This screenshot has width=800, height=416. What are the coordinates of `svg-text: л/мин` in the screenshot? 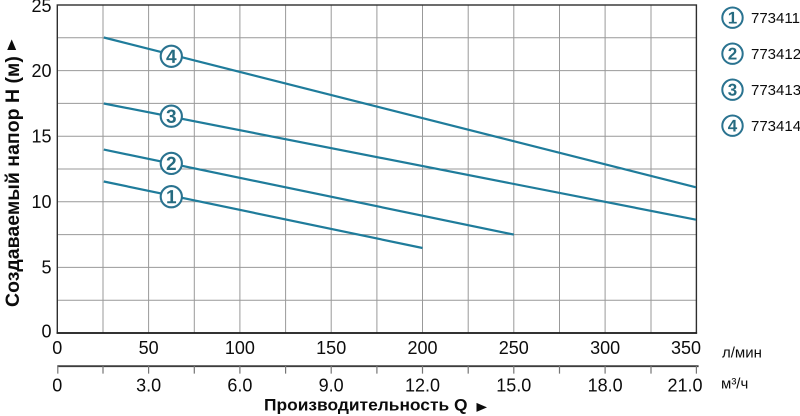 It's located at (742, 353).